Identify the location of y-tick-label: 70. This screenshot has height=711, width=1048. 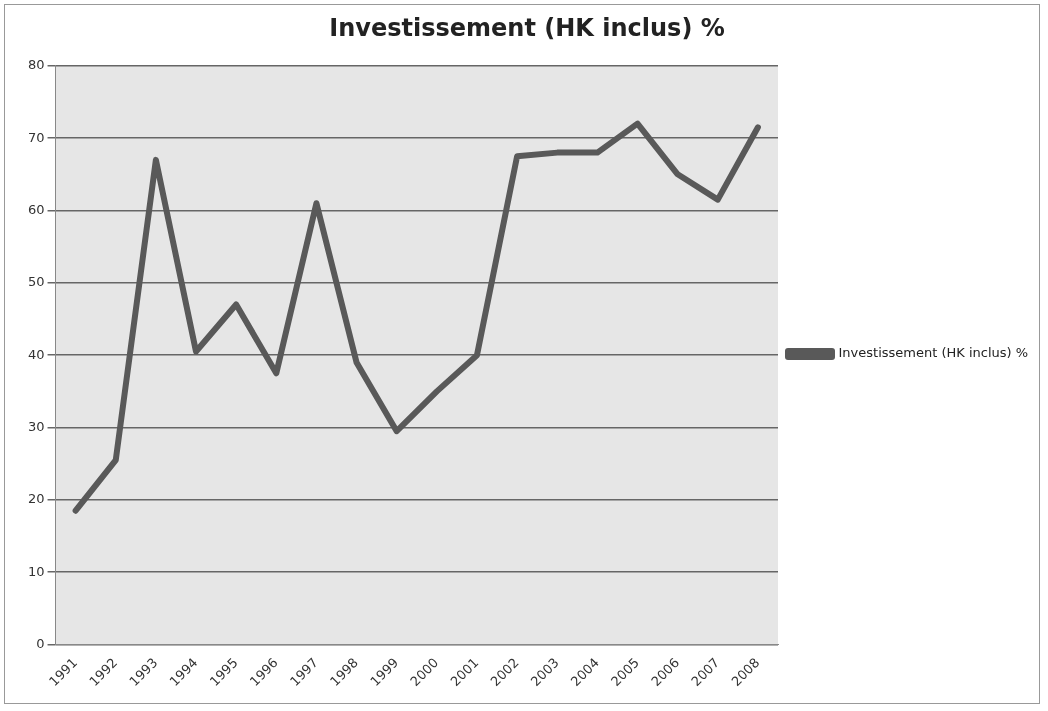
(36, 137).